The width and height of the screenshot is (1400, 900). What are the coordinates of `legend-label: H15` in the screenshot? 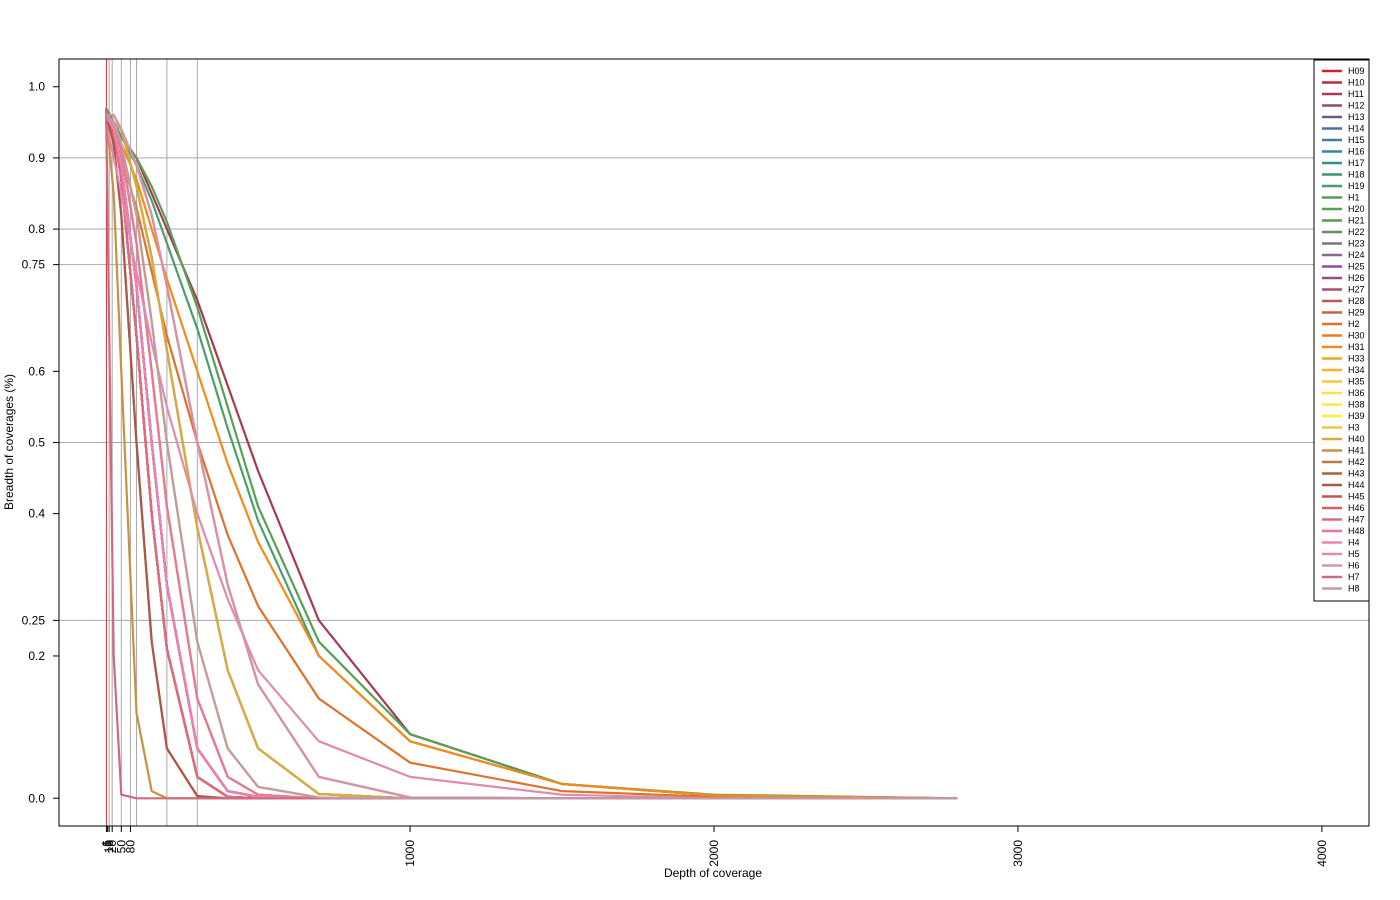 It's located at (1356, 140).